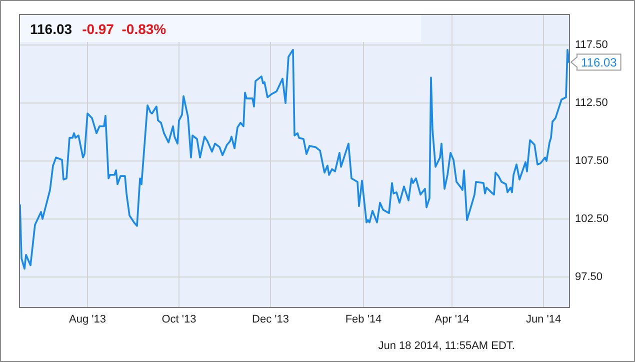 The width and height of the screenshot is (635, 362). Describe the element at coordinates (544, 320) in the screenshot. I see `x-tick-label: Jun '14` at that location.